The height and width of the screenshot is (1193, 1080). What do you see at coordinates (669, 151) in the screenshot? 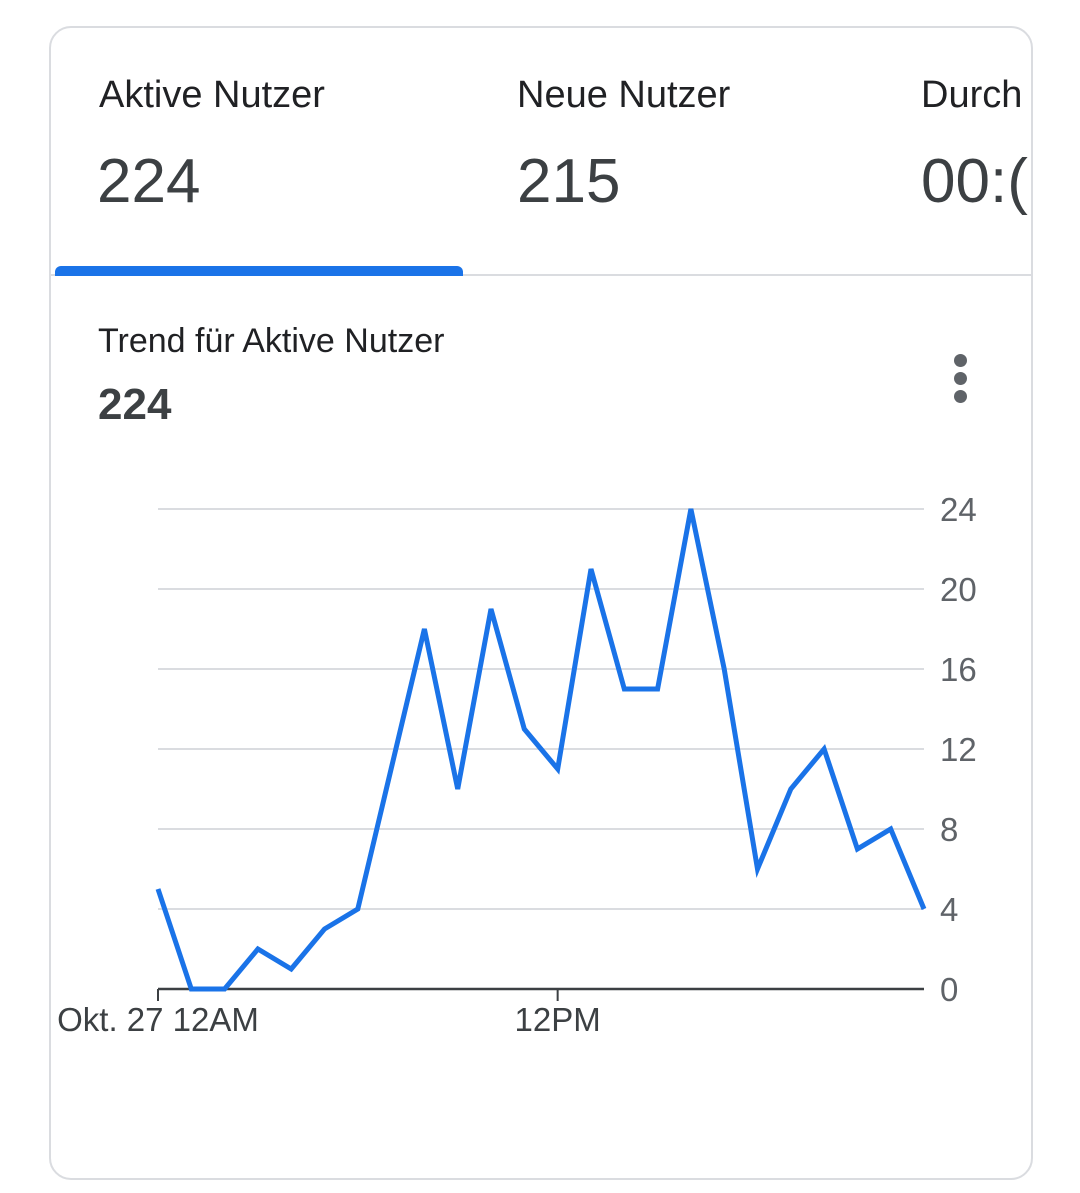
I see `tab-new-users: Neue Nutzer 215` at bounding box center [669, 151].